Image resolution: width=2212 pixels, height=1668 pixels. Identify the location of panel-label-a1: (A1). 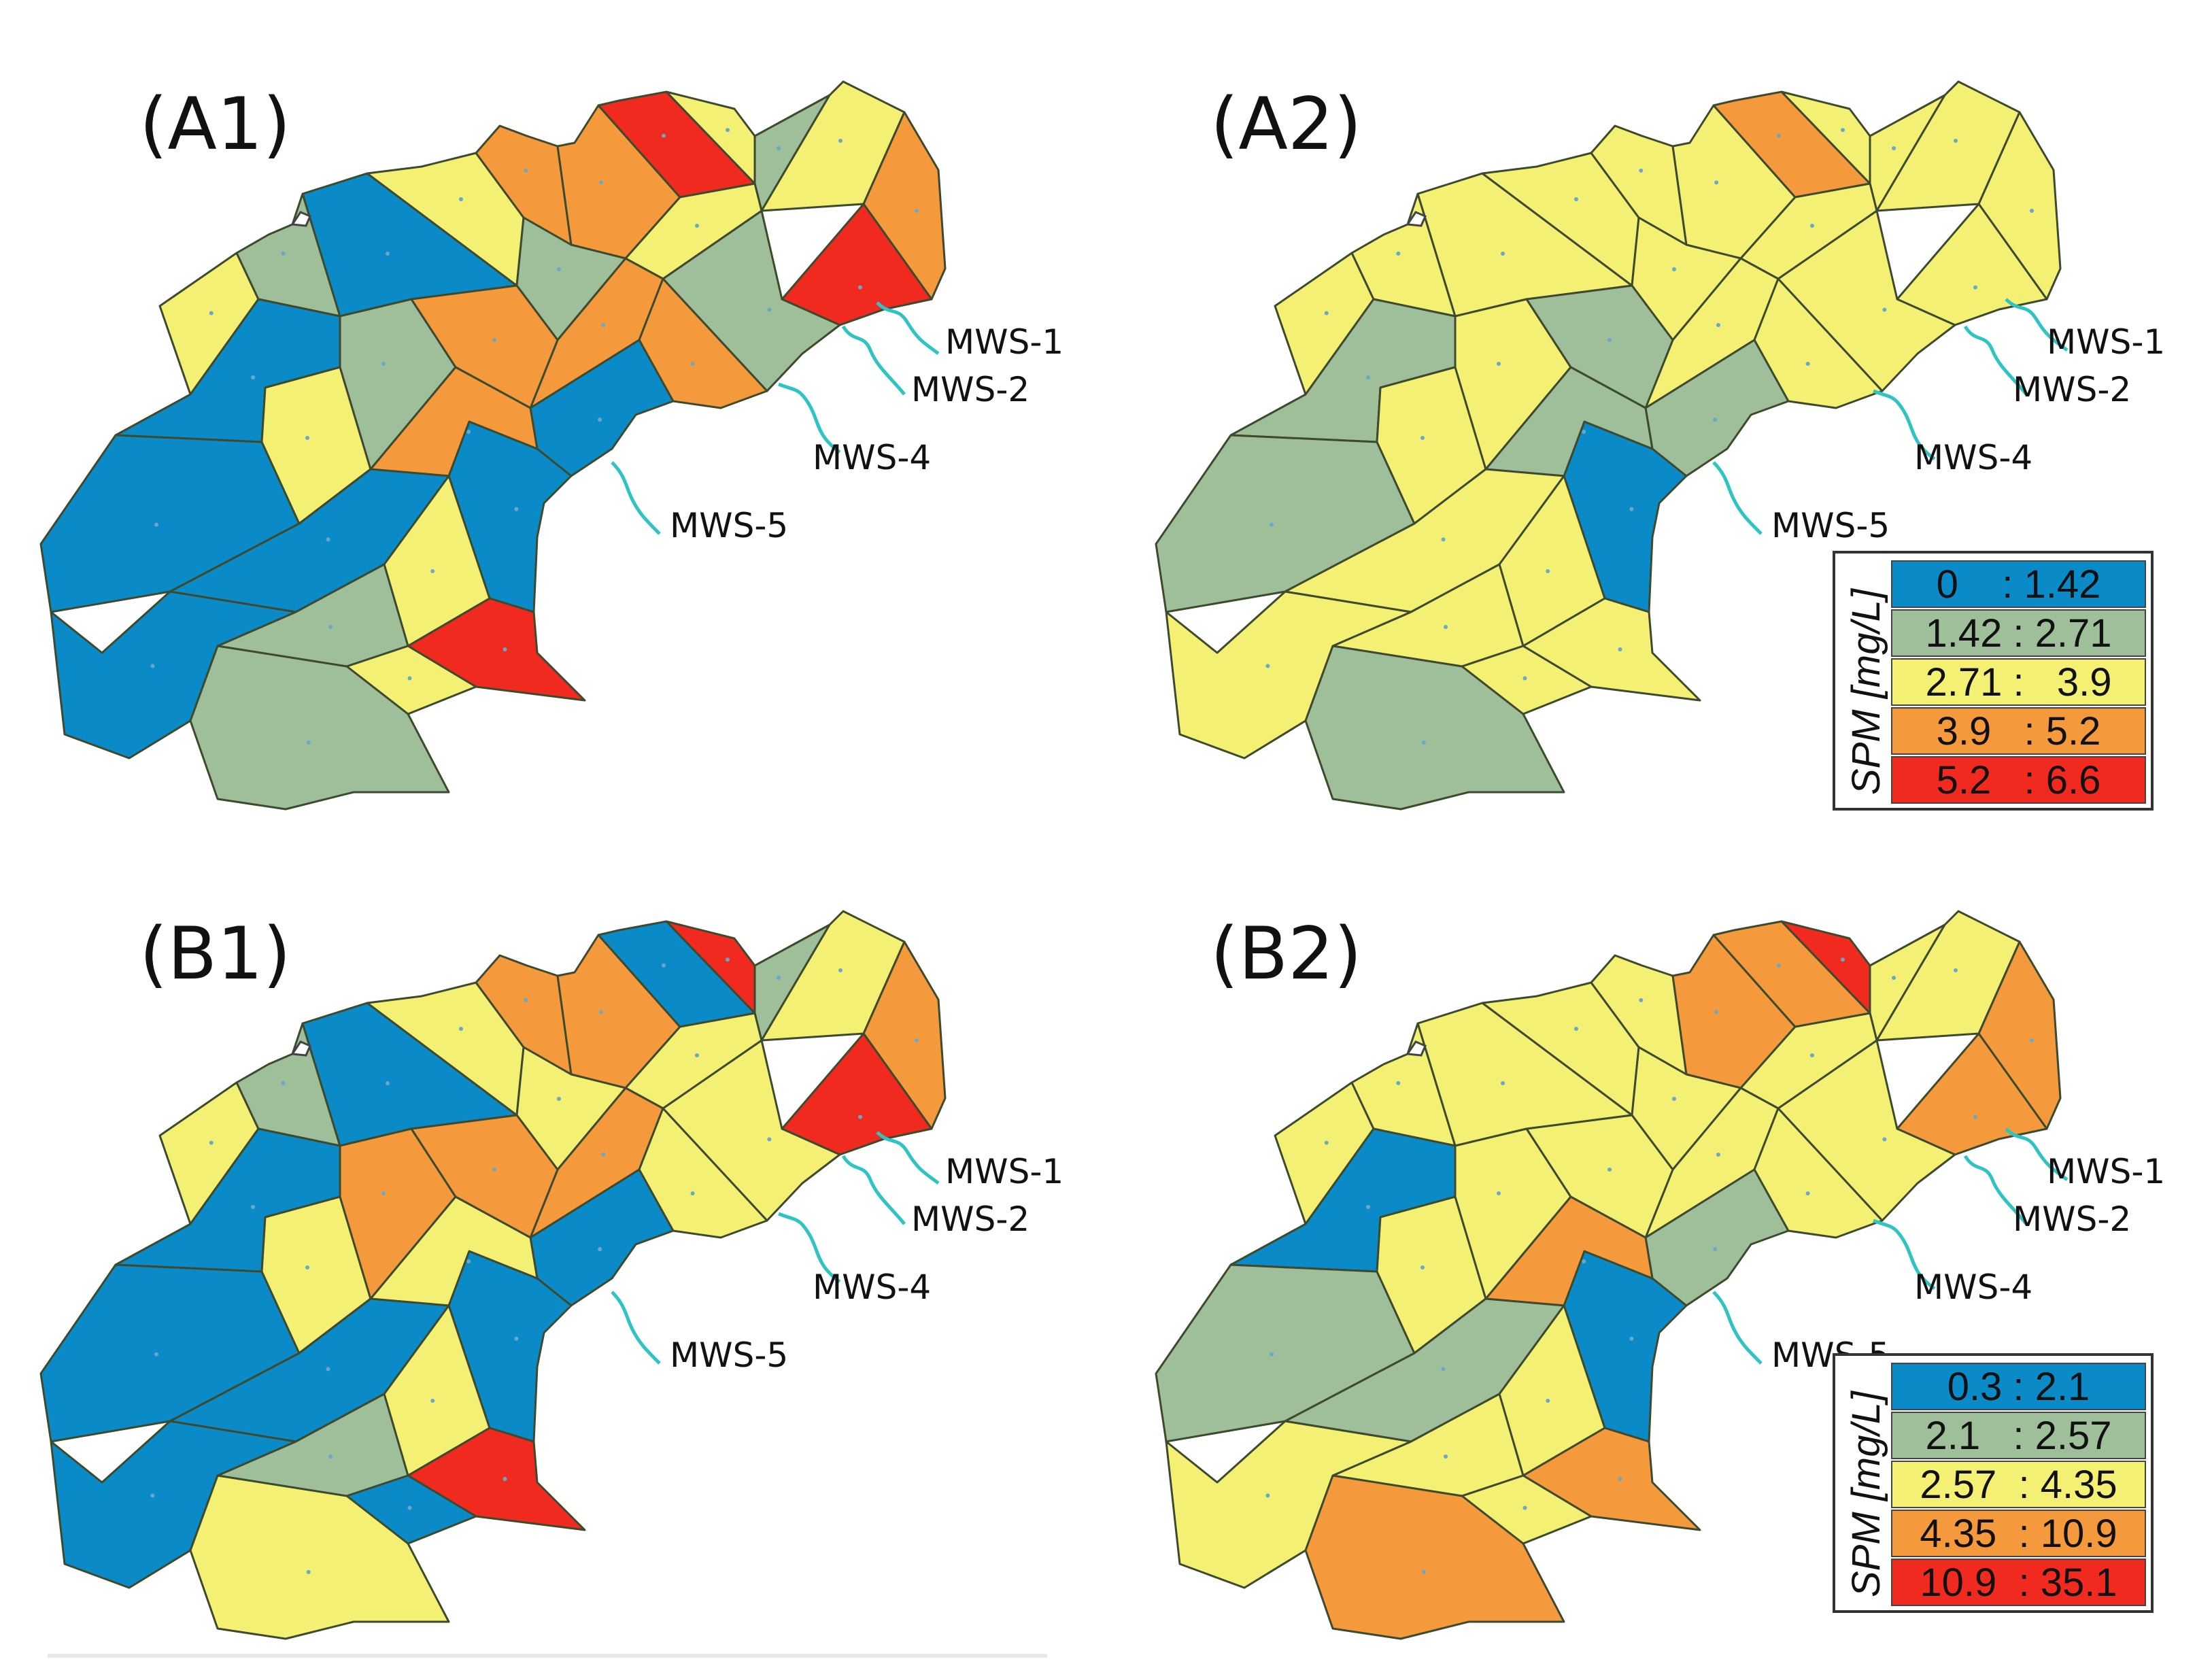
(215, 124).